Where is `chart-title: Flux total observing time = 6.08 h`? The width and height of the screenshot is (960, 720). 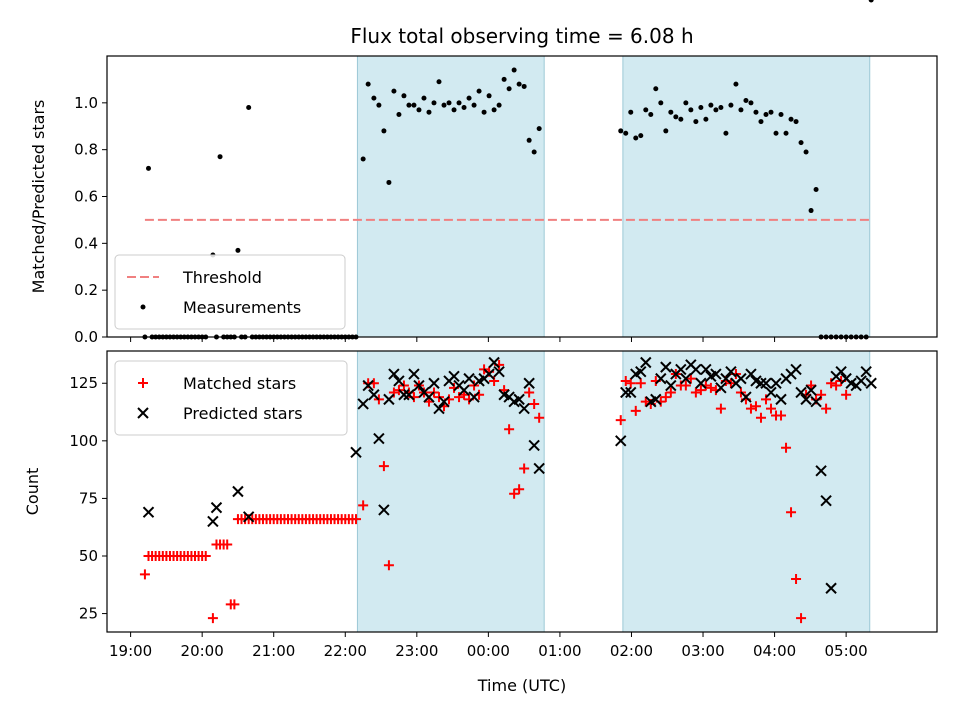 chart-title: Flux total observing time = 6.08 h is located at coordinates (521, 36).